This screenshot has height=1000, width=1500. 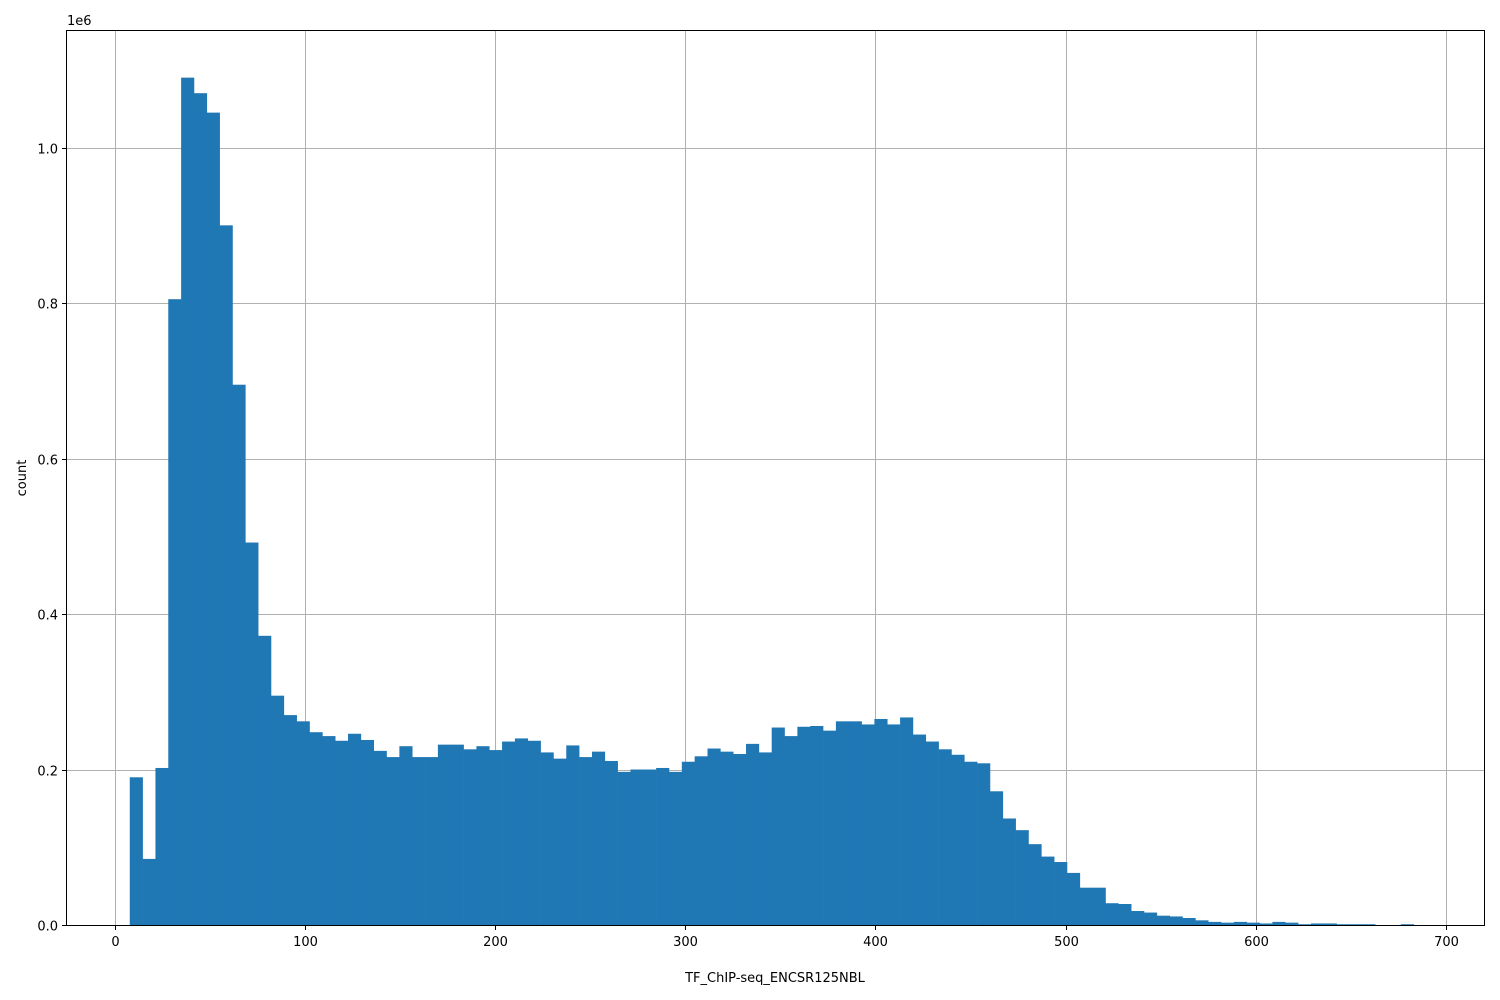 I want to click on x-tick-label: 200, so click(x=495, y=942).